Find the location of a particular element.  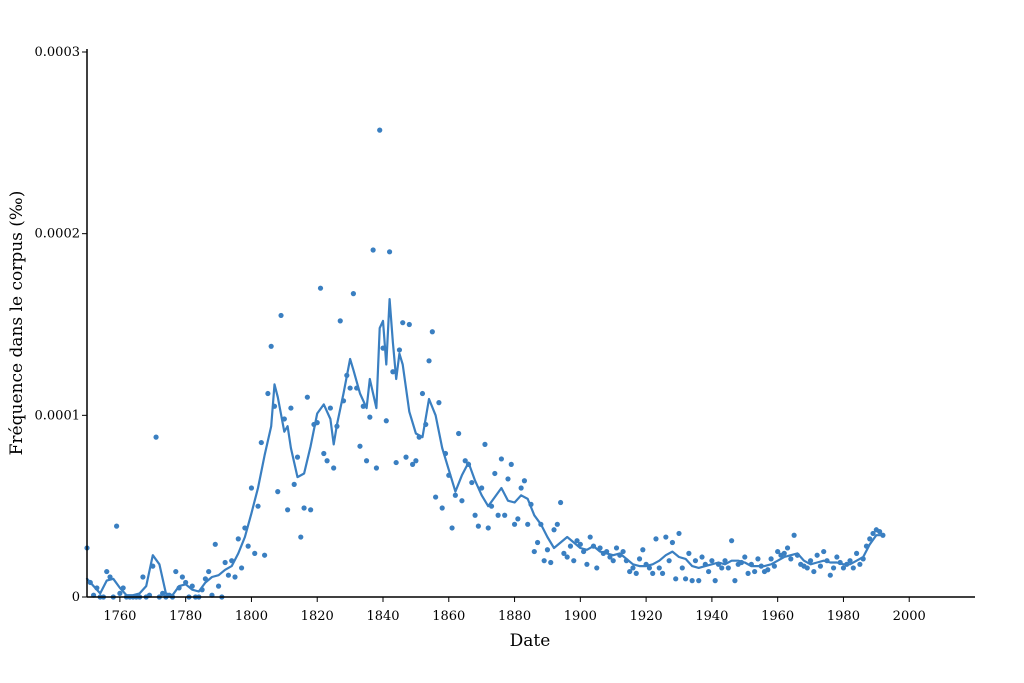

x-tick-label: 1960 is located at coordinates (777, 616).